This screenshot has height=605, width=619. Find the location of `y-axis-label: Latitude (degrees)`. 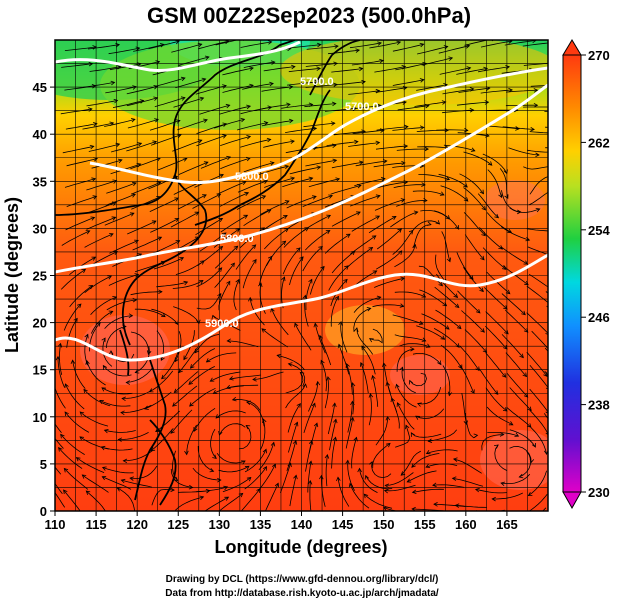

y-axis-label: Latitude (degrees) is located at coordinates (12, 275).